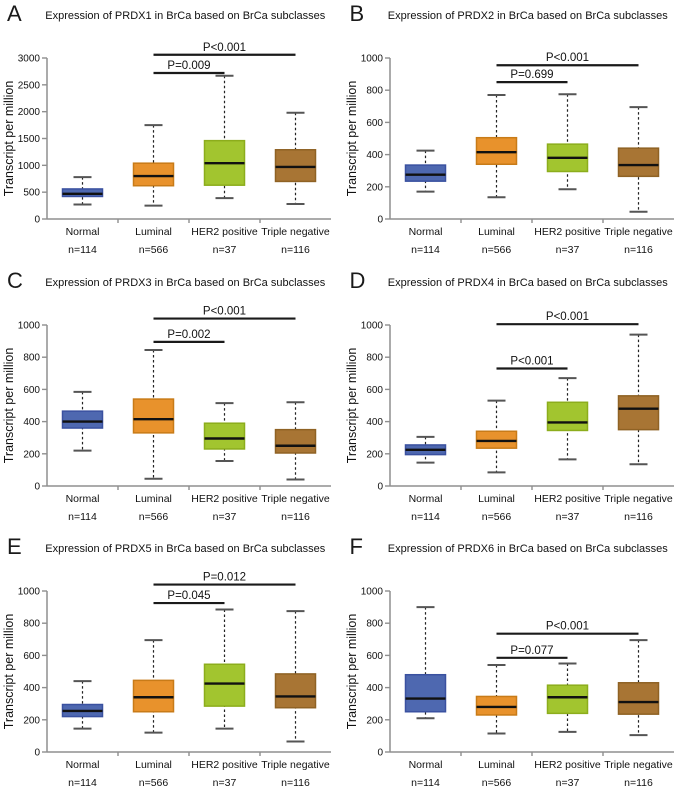 Image resolution: width=685 pixels, height=800 pixels. Describe the element at coordinates (188, 66) in the screenshot. I see `significance-label: P=0.009` at that location.